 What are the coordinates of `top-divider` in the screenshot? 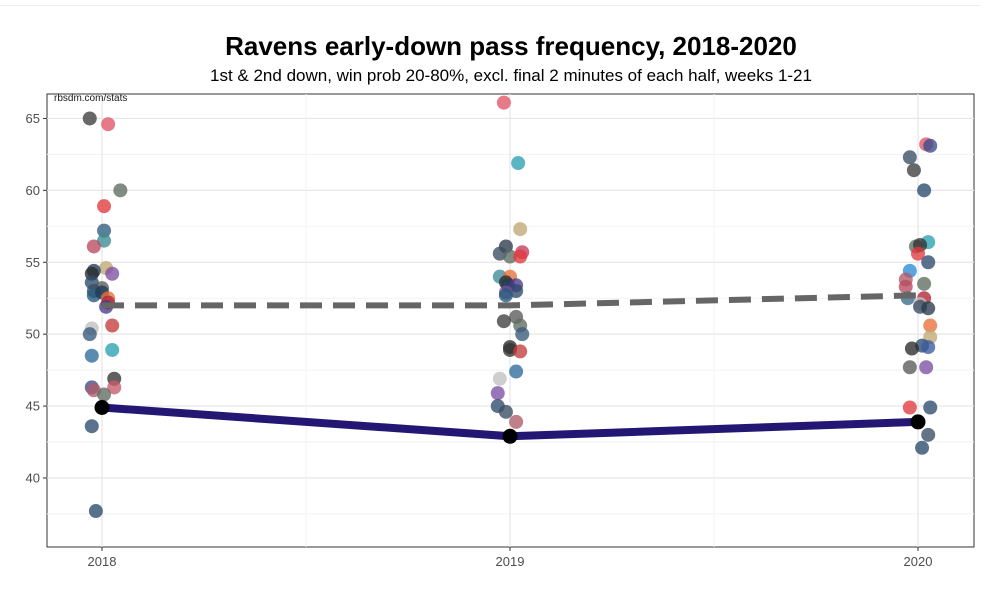 It's located at (490, 5).